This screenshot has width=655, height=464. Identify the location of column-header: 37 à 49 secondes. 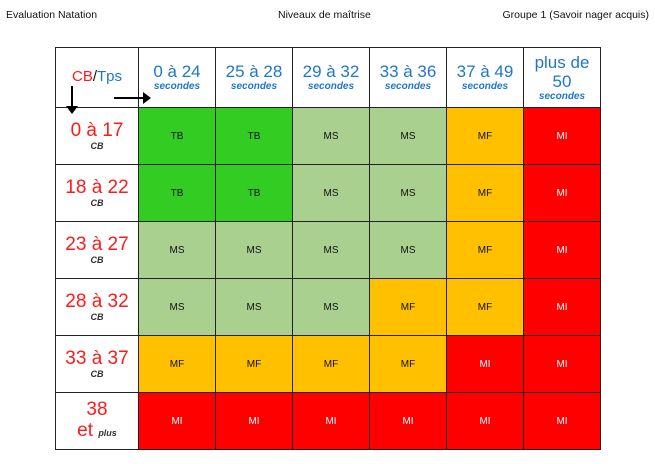
(485, 77).